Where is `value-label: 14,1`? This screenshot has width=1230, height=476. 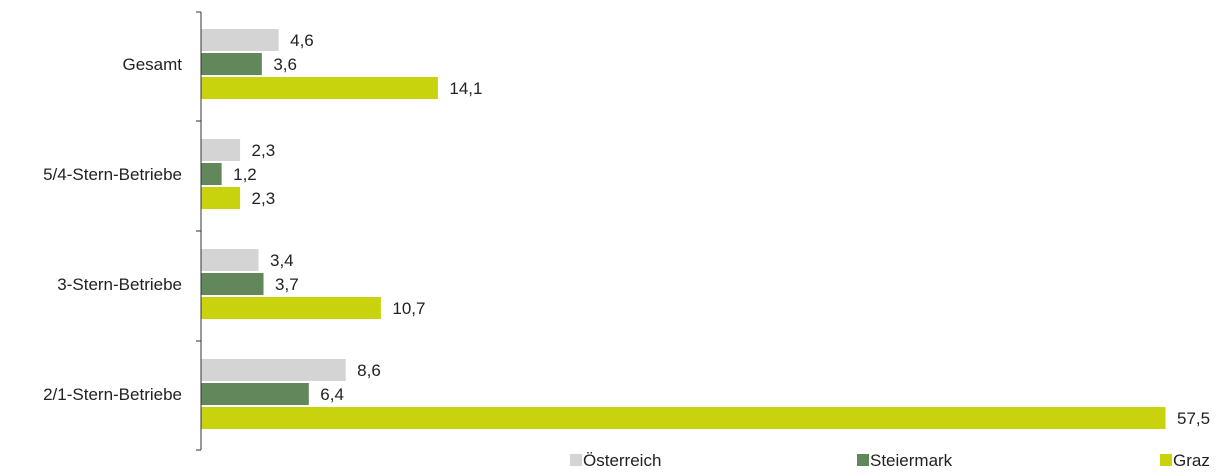
value-label: 14,1 is located at coordinates (465, 88).